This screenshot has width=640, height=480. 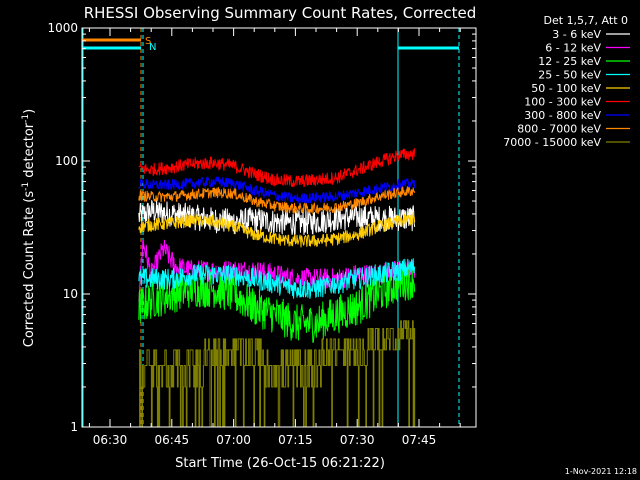 What do you see at coordinates (569, 61) in the screenshot?
I see `legend-label-2: 12 - 25 keV` at bounding box center [569, 61].